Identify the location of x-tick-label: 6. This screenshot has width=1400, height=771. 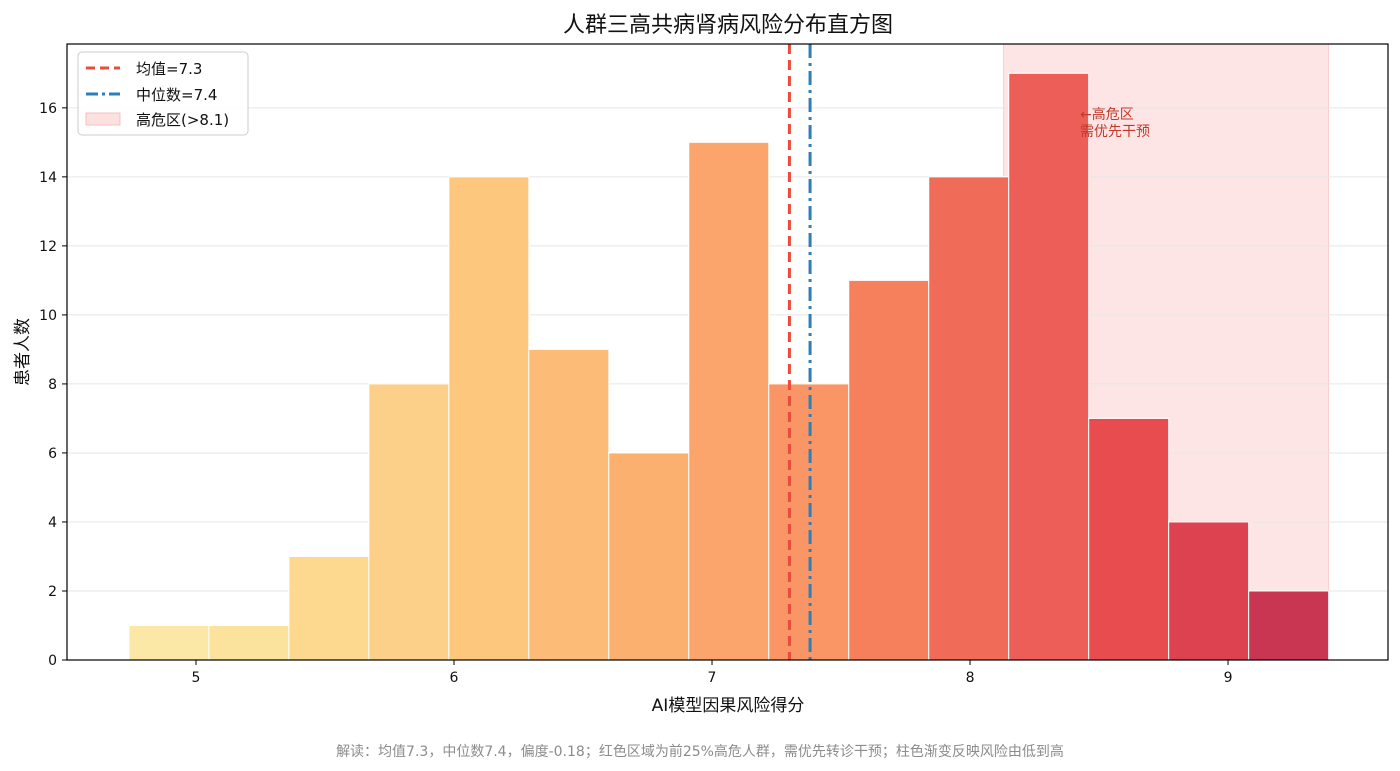
(454, 678).